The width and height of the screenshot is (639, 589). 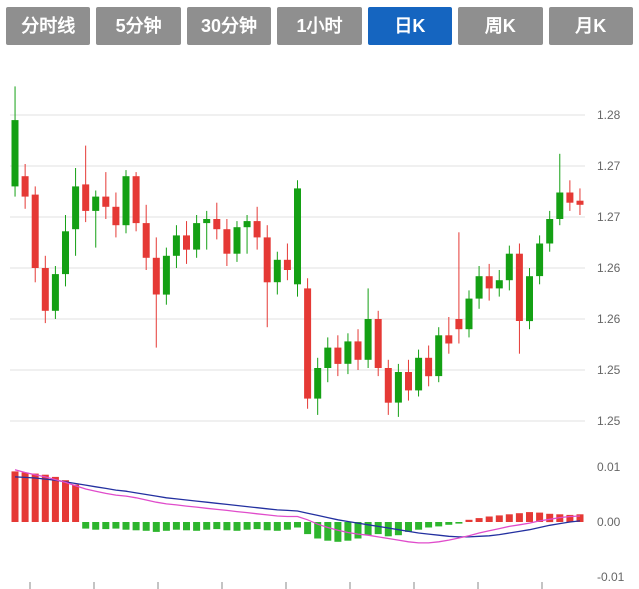 I want to click on dif-line, so click(x=297, y=506).